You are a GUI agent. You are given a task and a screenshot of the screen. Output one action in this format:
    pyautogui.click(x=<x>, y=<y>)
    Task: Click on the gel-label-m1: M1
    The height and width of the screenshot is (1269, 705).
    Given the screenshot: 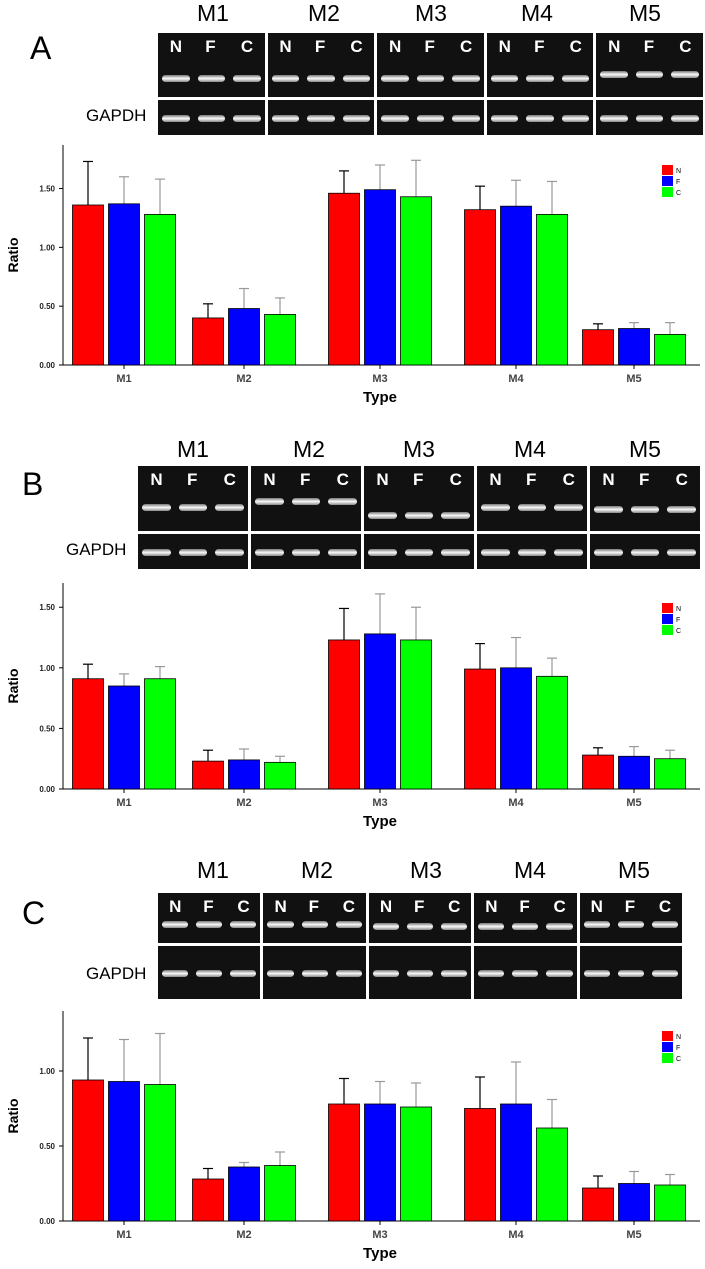 What is the action you would take?
    pyautogui.click(x=213, y=13)
    